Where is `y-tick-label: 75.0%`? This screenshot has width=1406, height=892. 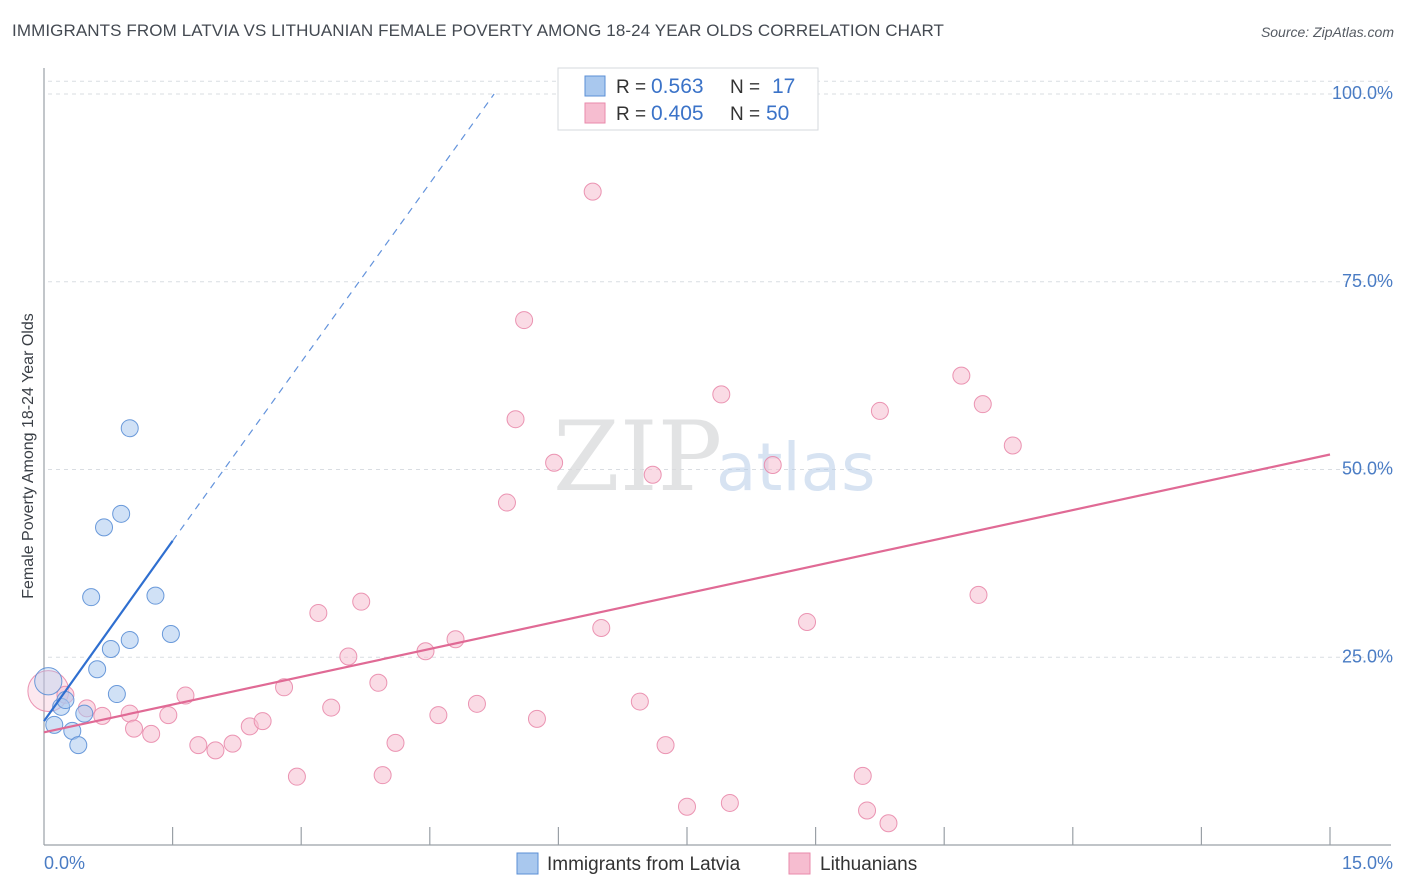
y-tick-label: 75.0% is located at coordinates (1367, 281).